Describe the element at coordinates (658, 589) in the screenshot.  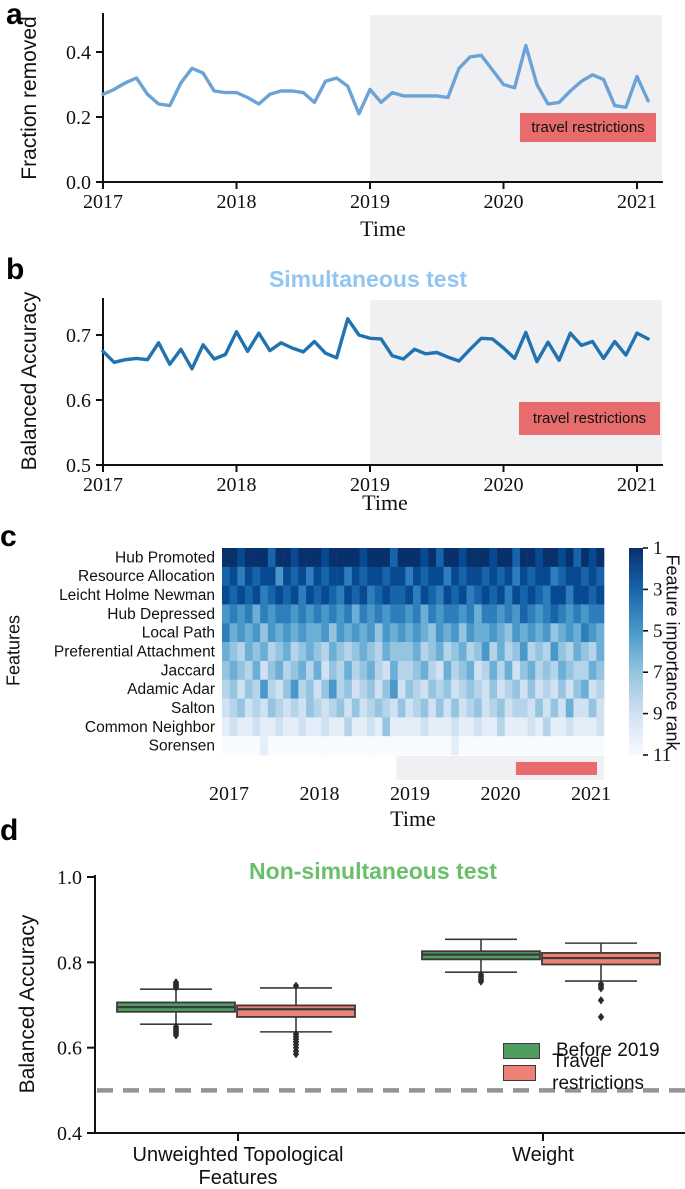
I see `colorbar-tick-label: 3` at that location.